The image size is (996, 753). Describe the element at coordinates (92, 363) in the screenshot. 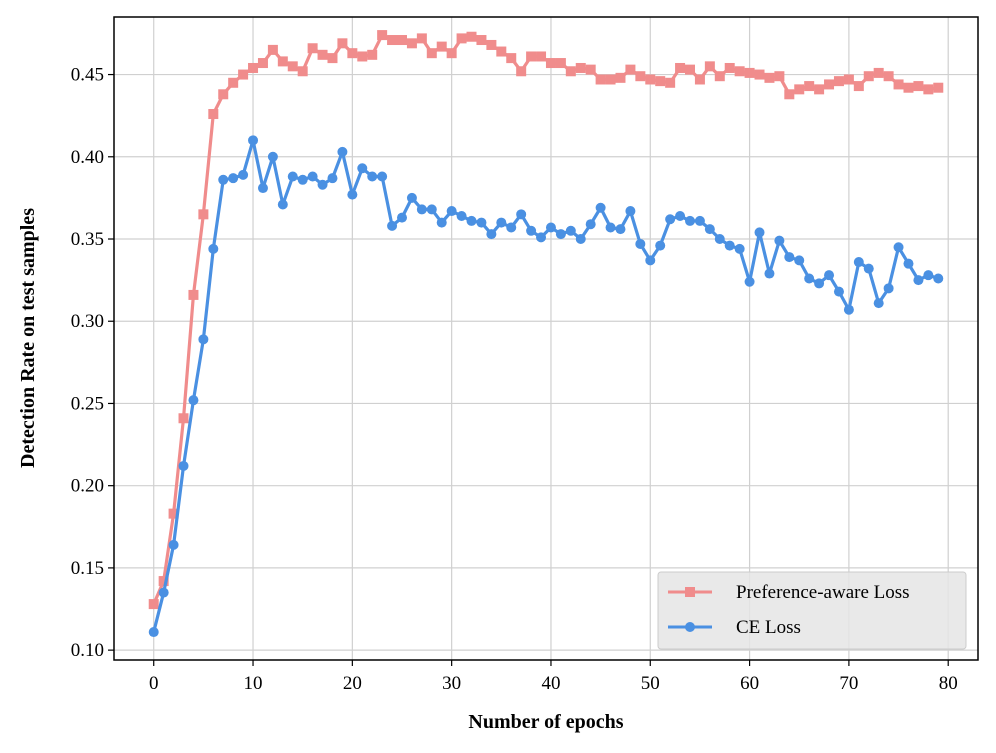

I see `y-axis: 0.10 0.15 0.20 0.25 0.30 0.35 0.40 0.45` at that location.